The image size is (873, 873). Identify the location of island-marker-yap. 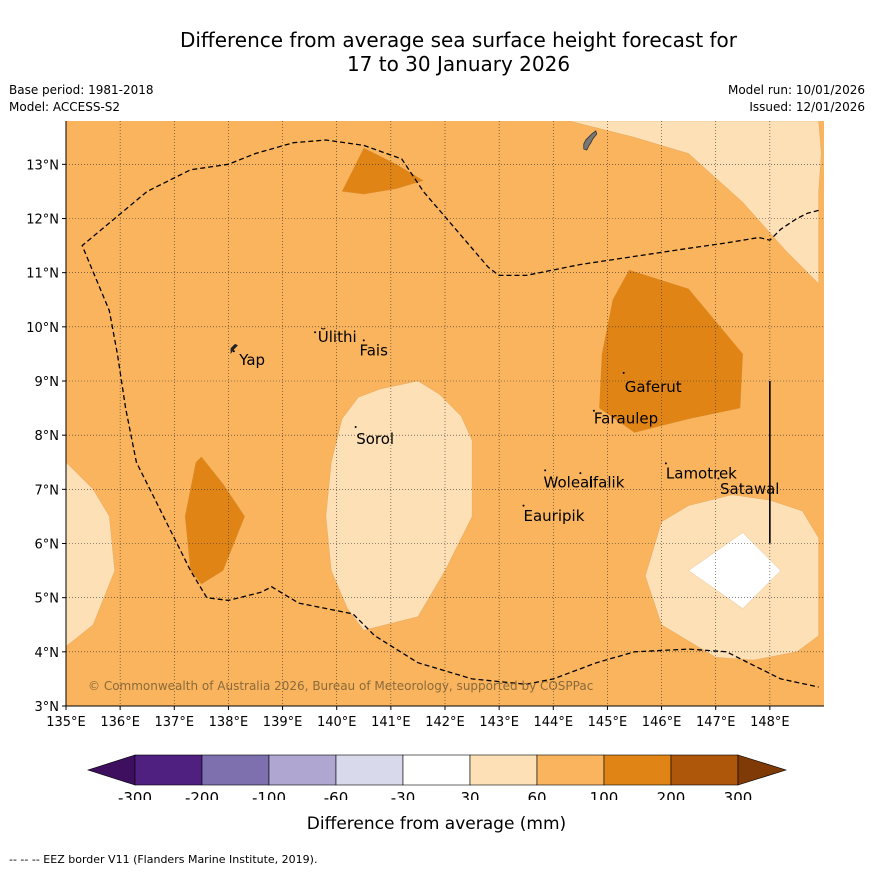
(233, 351).